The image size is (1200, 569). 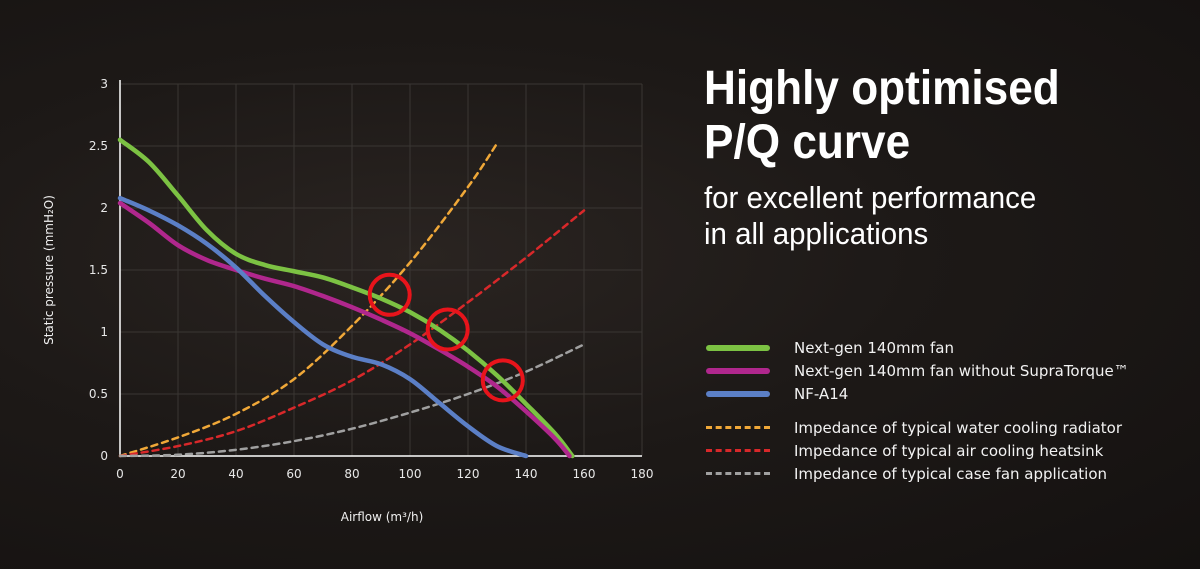 What do you see at coordinates (961, 370) in the screenshot?
I see `legend-label: Next-gen 140mm fan without SupraTorque™` at bounding box center [961, 370].